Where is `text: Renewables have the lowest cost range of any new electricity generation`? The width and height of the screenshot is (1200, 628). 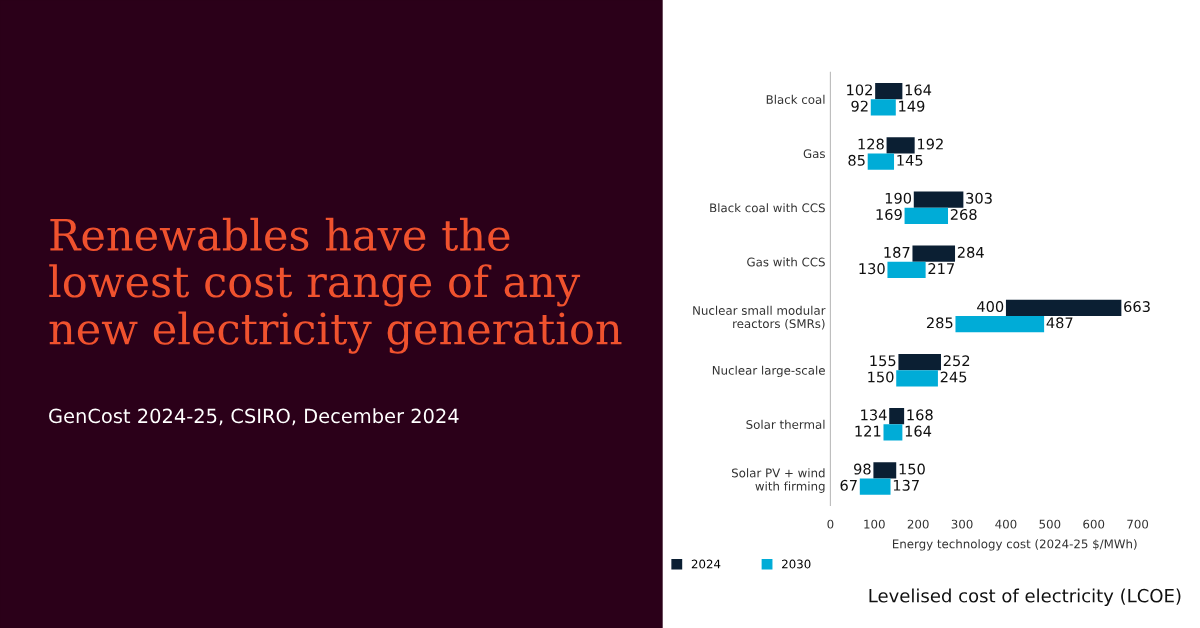 text: Renewables have the lowest cost range of any new electricity generation is located at coordinates (335, 285).